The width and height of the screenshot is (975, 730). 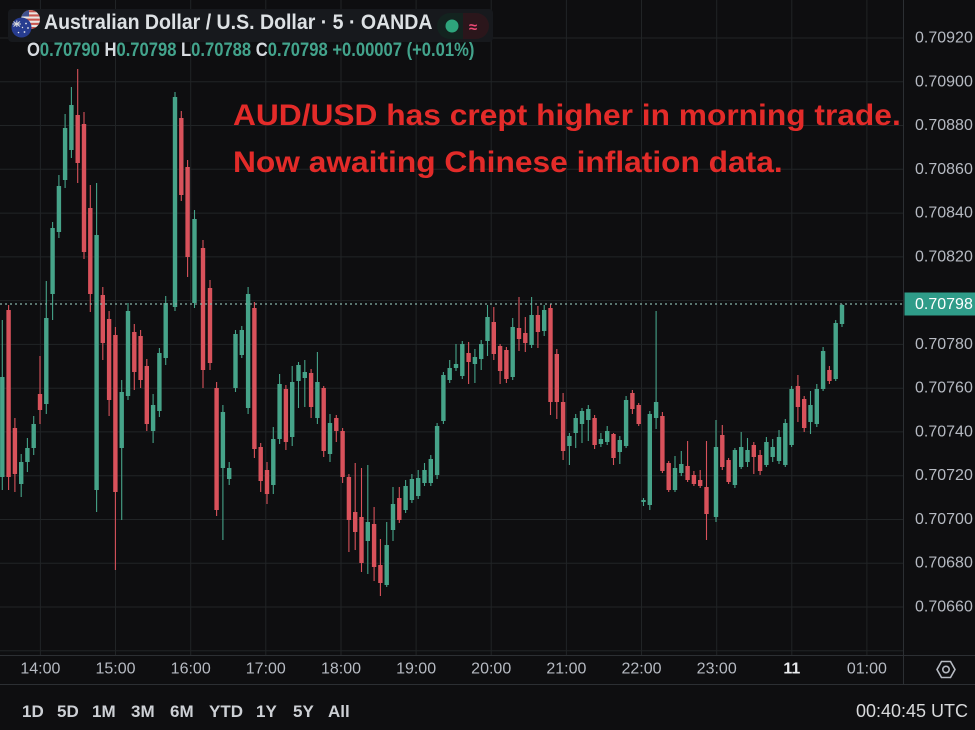 I want to click on svg-text: 21:00, so click(x=566, y=669).